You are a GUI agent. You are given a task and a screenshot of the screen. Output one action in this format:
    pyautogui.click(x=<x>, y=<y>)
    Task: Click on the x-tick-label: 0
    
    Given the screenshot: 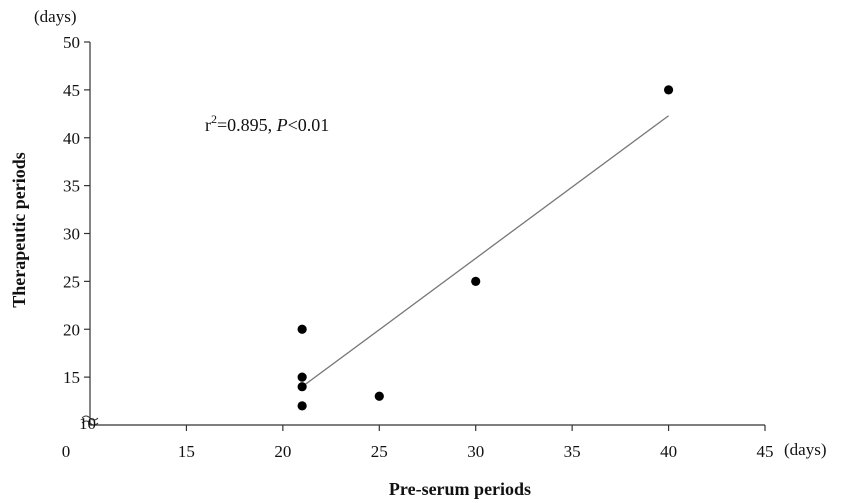 What is the action you would take?
    pyautogui.click(x=66, y=451)
    